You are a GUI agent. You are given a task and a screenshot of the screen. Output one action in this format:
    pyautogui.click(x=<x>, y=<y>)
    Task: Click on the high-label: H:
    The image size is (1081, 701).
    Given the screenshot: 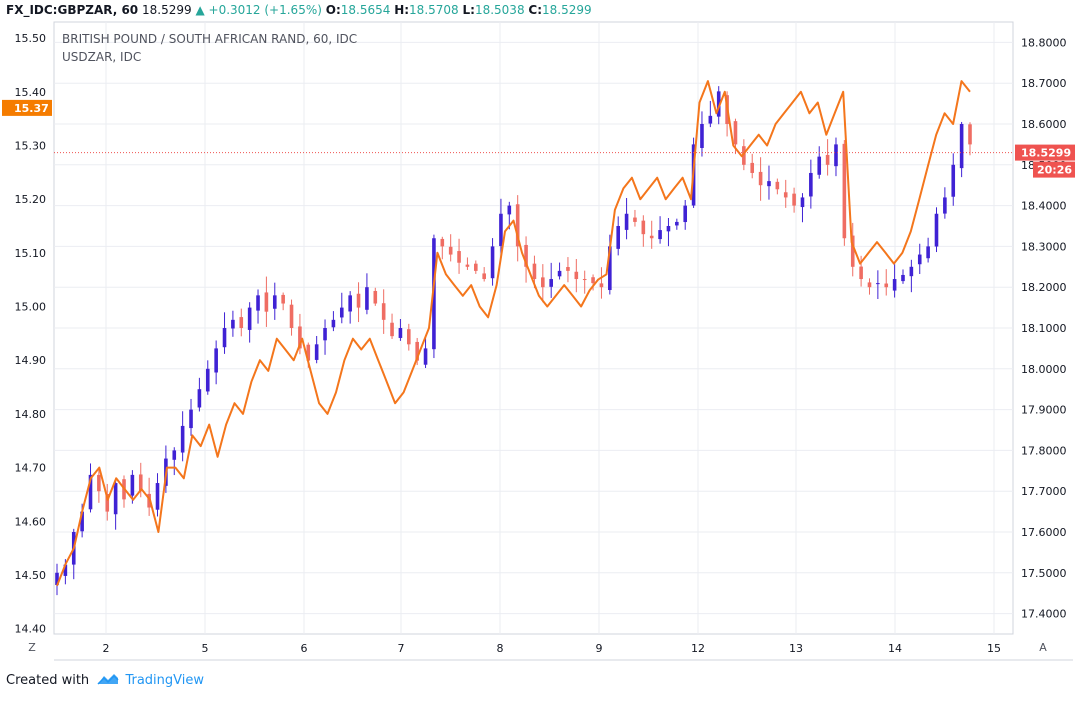 What is the action you would take?
    pyautogui.click(x=402, y=10)
    